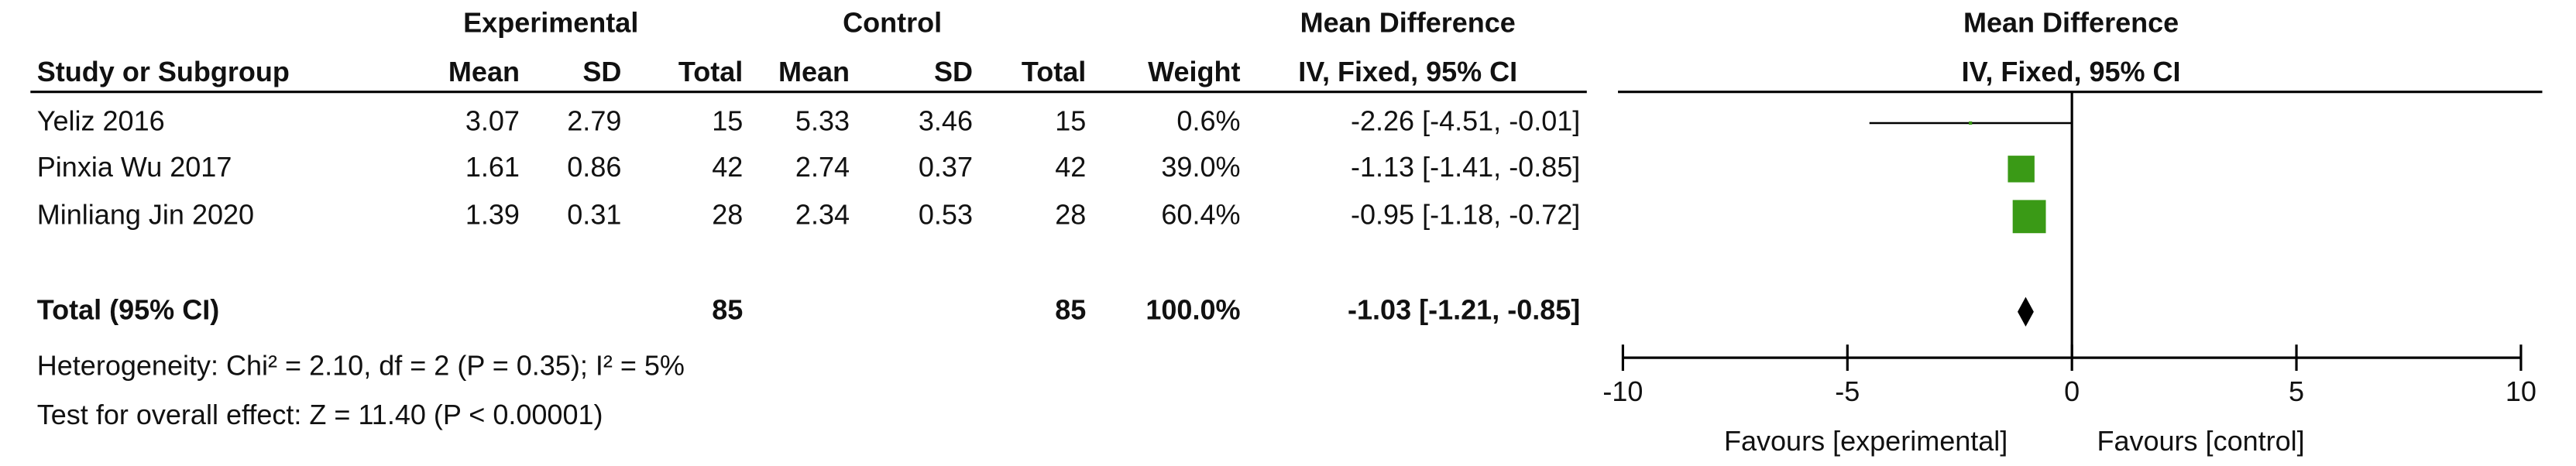  What do you see at coordinates (1847, 391) in the screenshot?
I see `x-tick-label: -5` at bounding box center [1847, 391].